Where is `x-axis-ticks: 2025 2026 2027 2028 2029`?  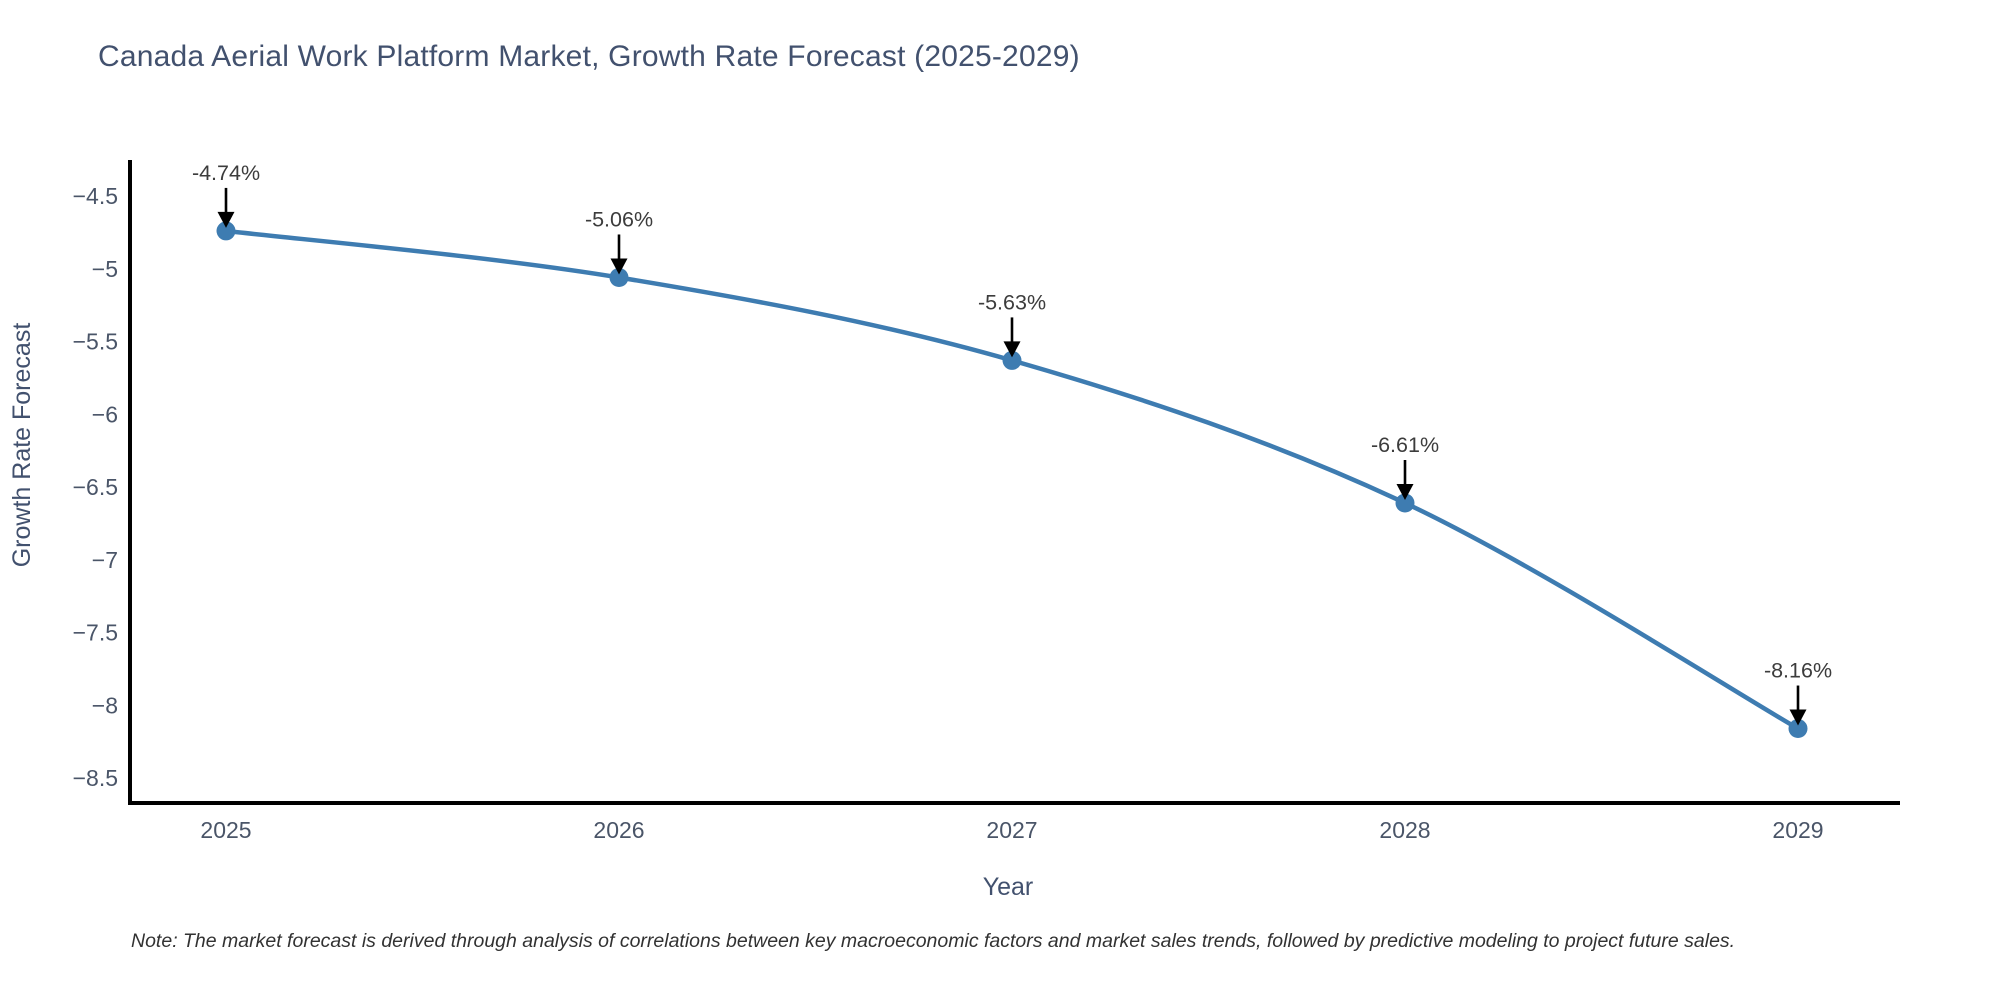 x-axis-ticks: 2025 2026 2027 2028 2029 is located at coordinates (1011, 830).